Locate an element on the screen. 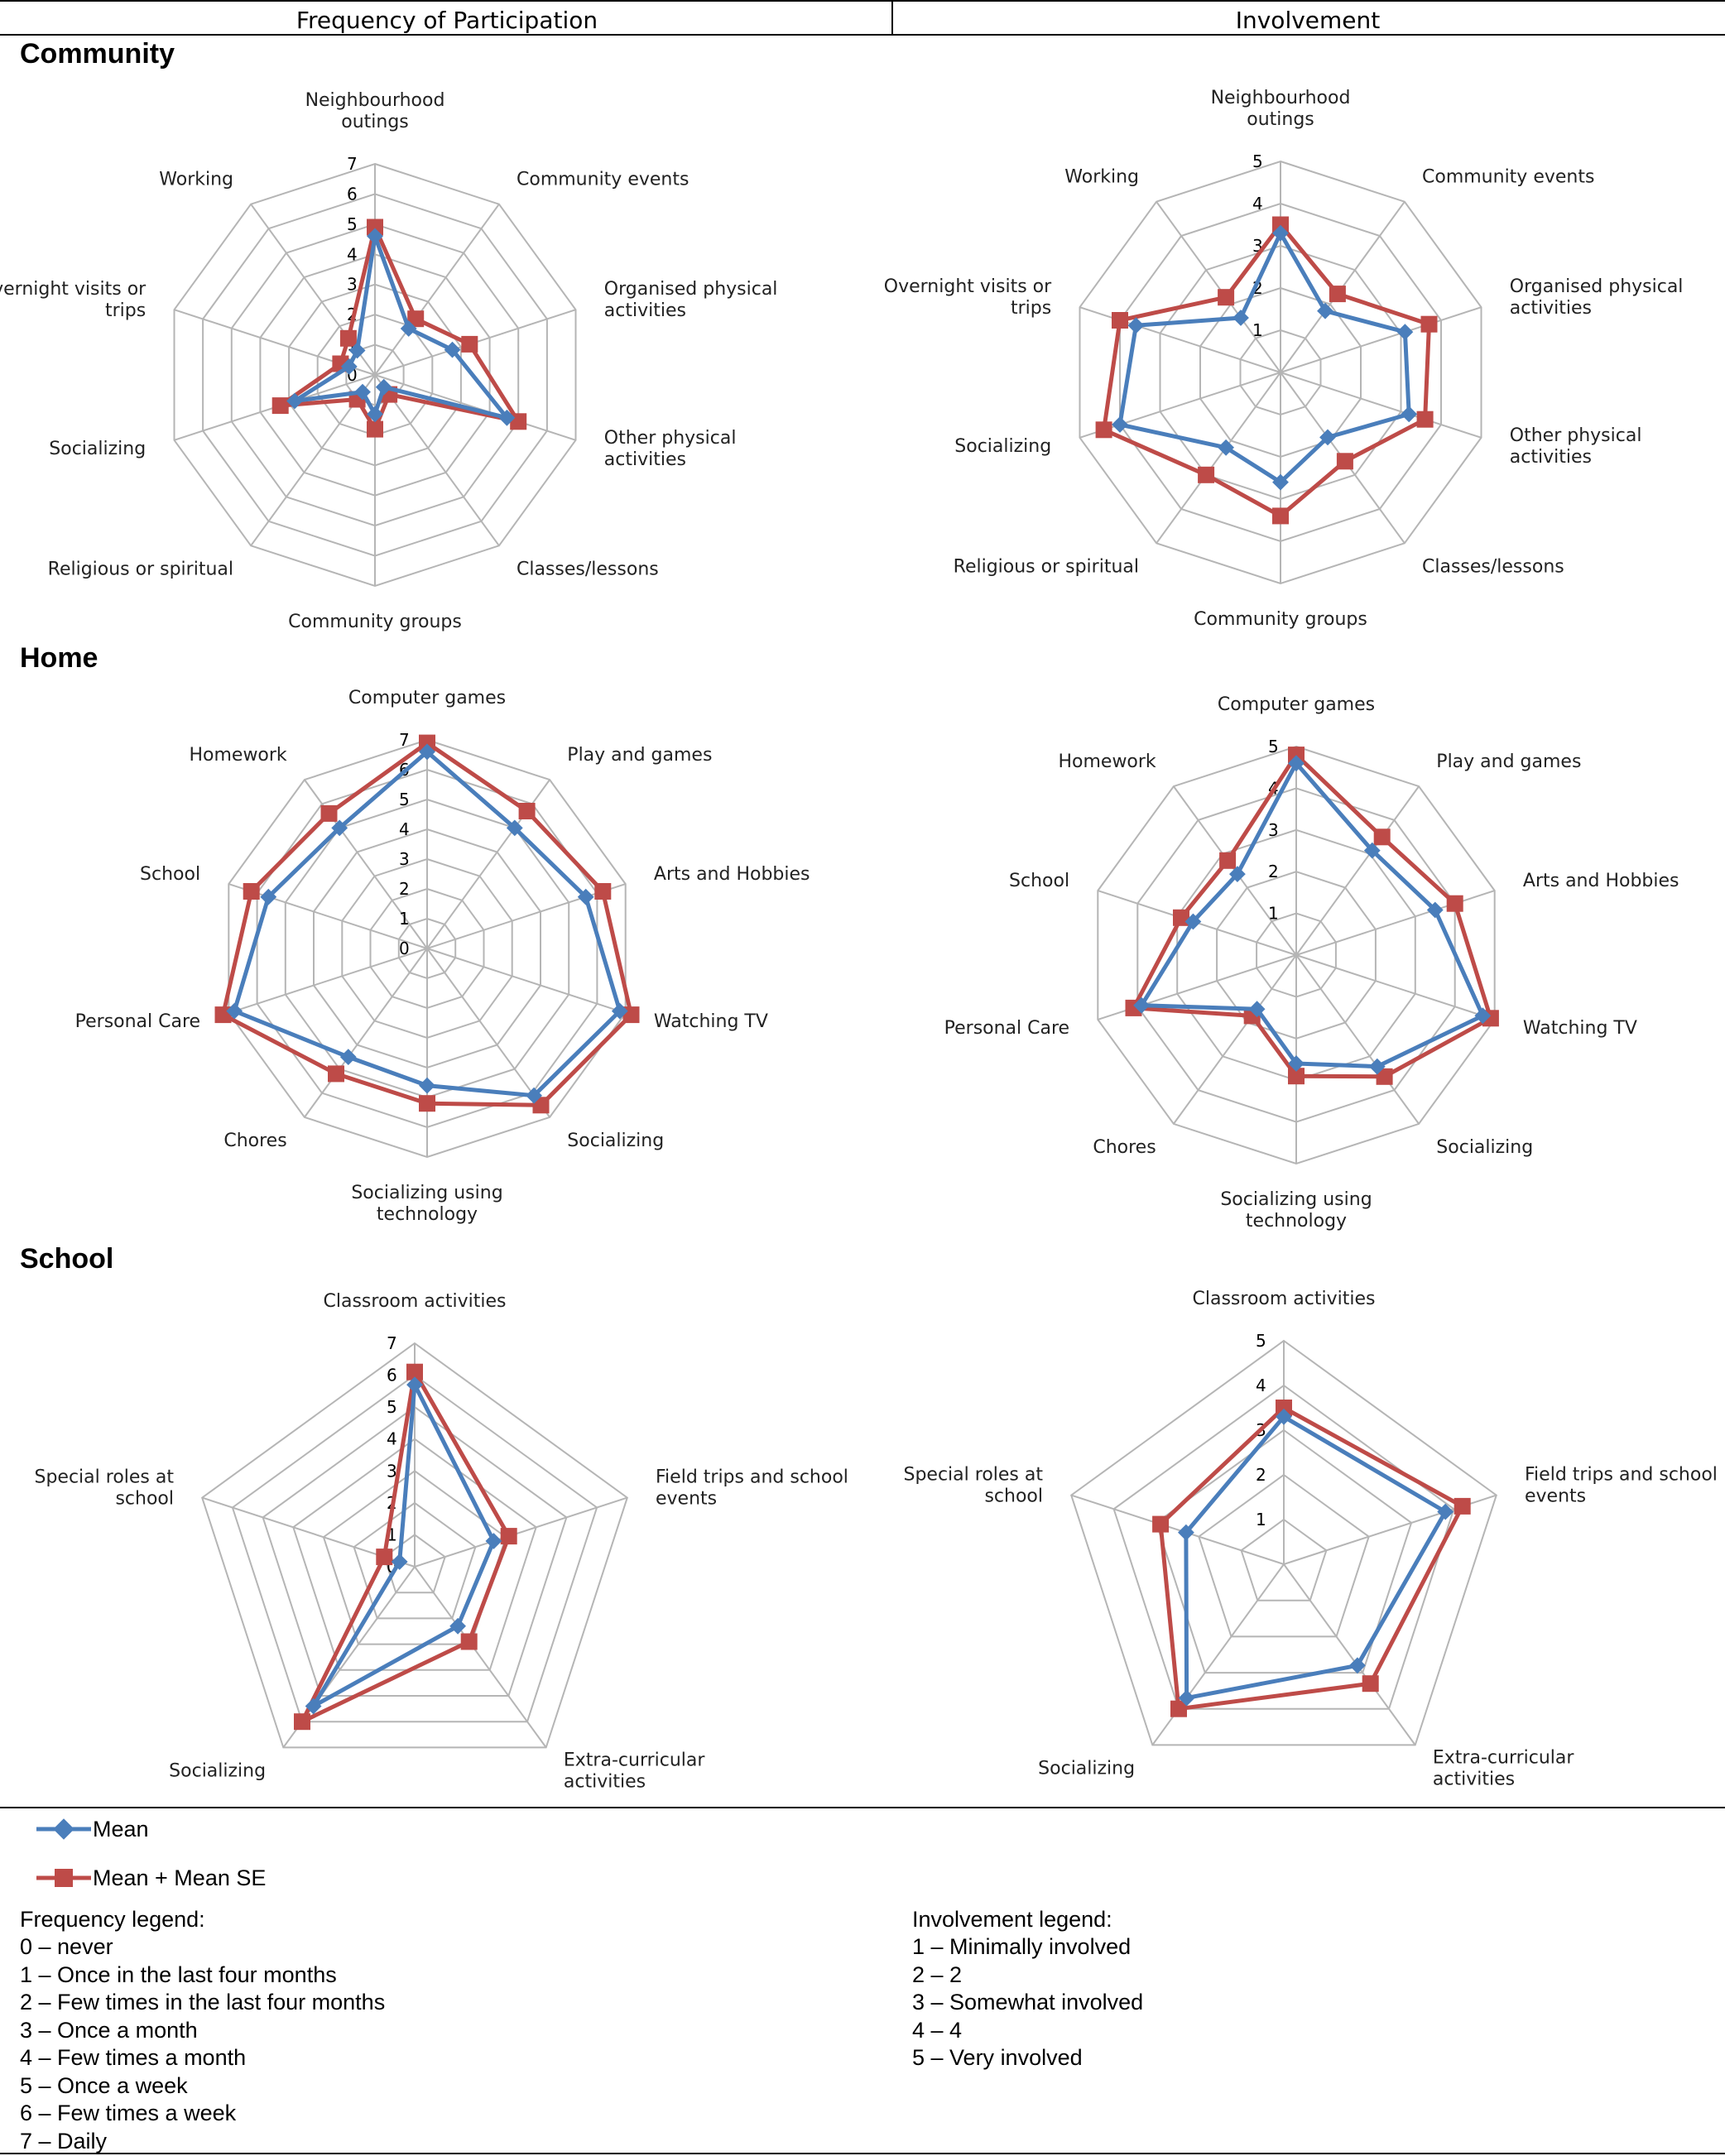  axis-label-line: Classes/lessons is located at coordinates (588, 569).